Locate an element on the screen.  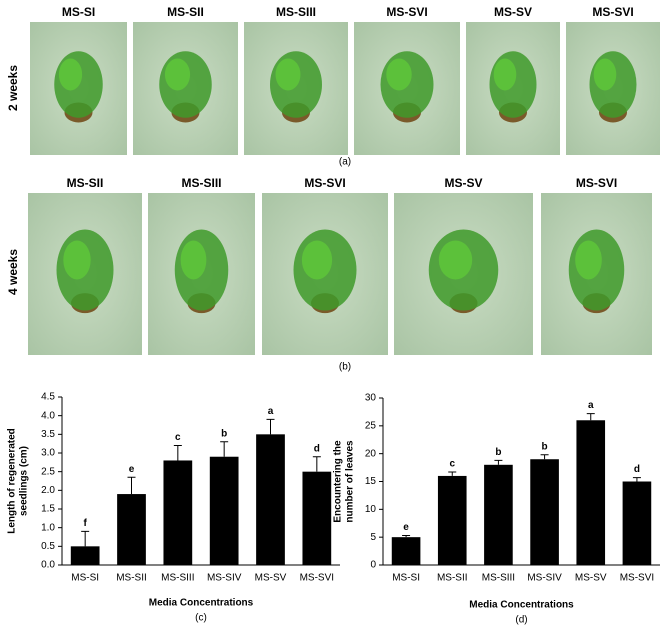
panel-caption: (c) is located at coordinates (201, 618).